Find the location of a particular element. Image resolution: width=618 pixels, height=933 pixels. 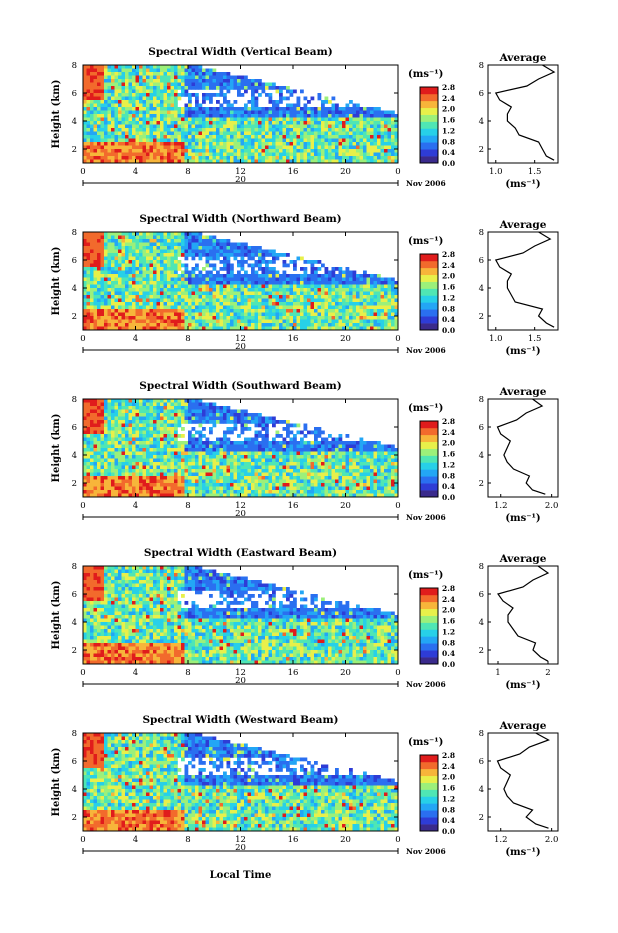

colorbar-swatch is located at coordinates (429, 90).